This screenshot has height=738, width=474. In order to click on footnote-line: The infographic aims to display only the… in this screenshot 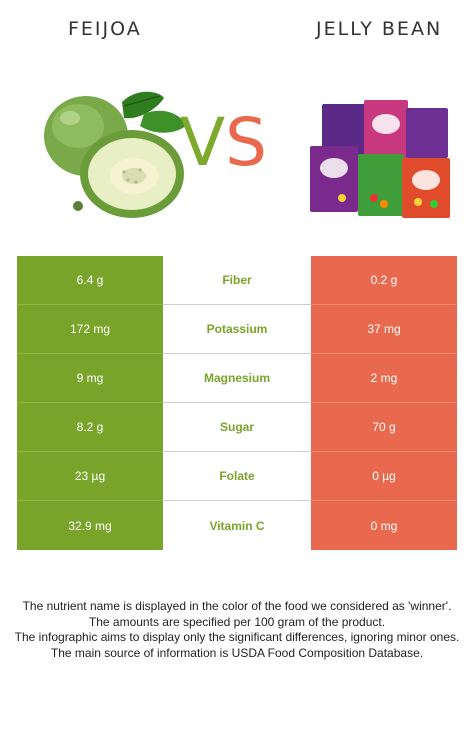, I will do `click(237, 637)`.